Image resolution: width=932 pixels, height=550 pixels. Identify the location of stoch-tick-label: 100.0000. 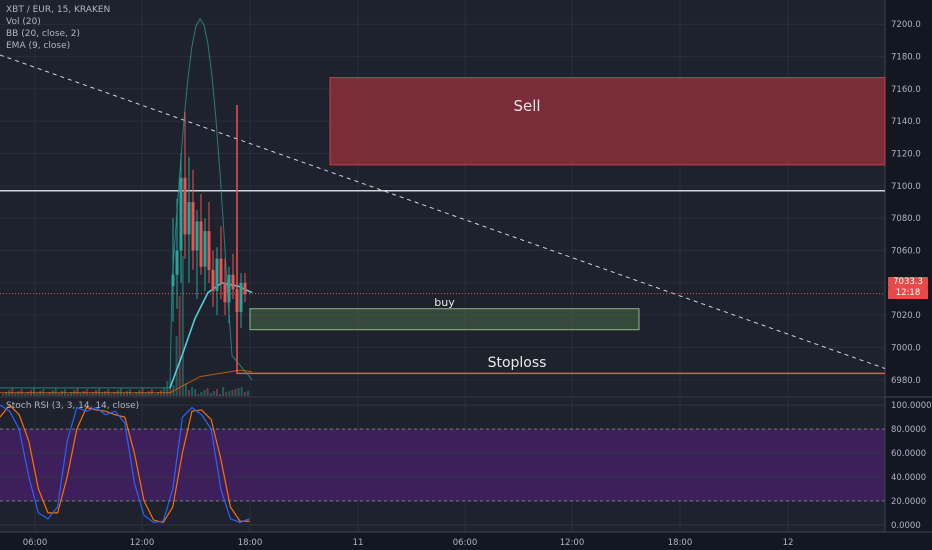
(911, 406).